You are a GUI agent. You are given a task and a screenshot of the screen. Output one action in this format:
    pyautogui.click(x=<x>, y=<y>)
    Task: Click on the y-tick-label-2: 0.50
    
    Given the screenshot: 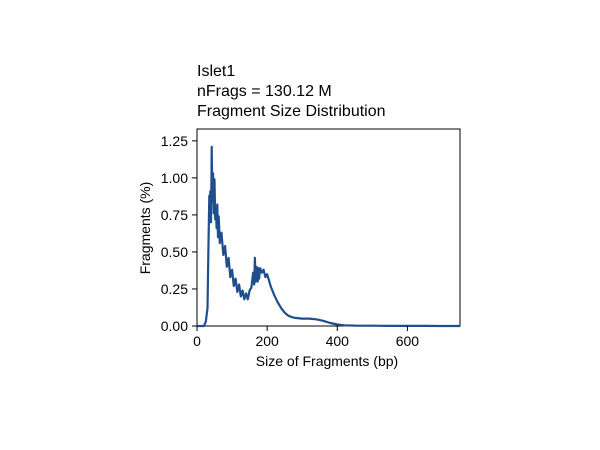 What is the action you would take?
    pyautogui.click(x=174, y=252)
    